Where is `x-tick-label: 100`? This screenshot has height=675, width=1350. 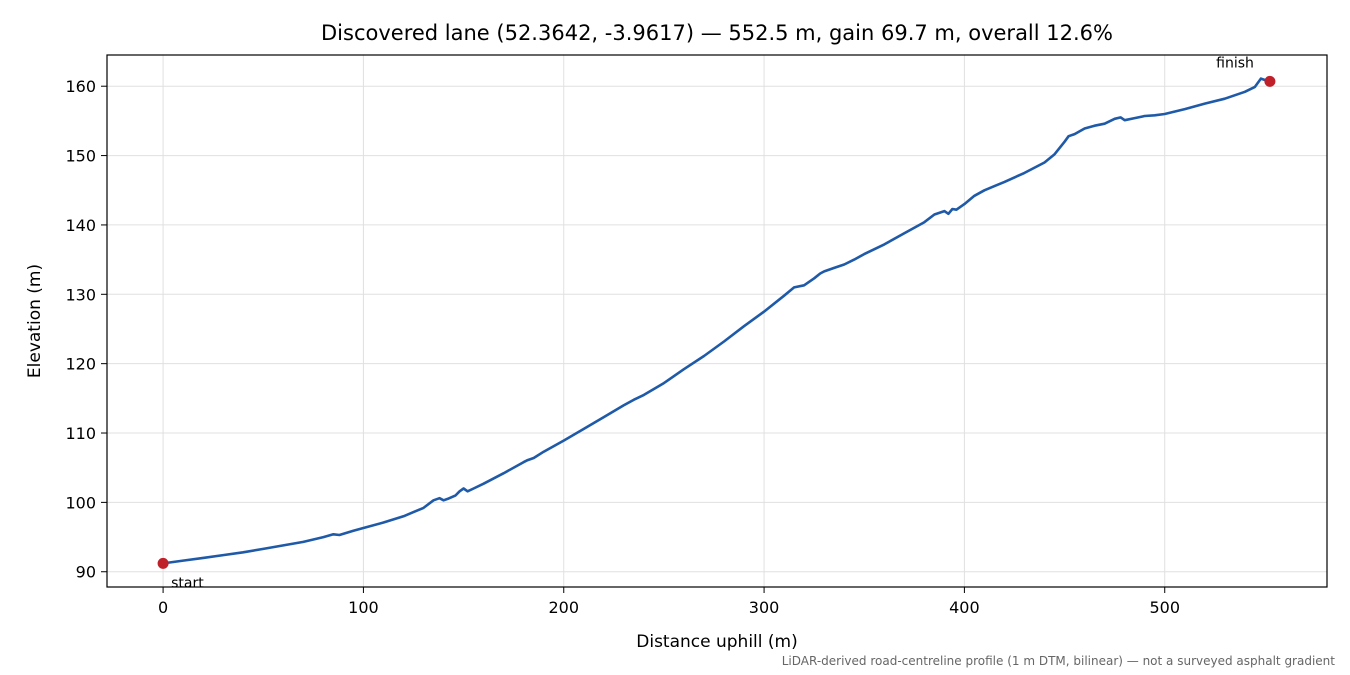 x-tick-label: 100 is located at coordinates (363, 607).